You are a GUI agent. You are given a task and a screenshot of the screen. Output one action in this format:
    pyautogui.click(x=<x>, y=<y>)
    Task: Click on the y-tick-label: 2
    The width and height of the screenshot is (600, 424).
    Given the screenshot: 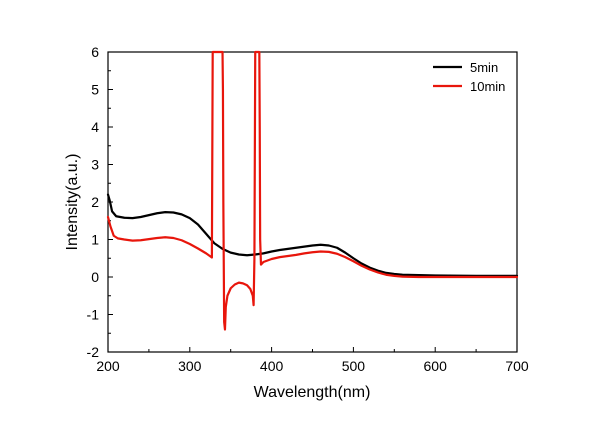 What is the action you would take?
    pyautogui.click(x=95, y=202)
    